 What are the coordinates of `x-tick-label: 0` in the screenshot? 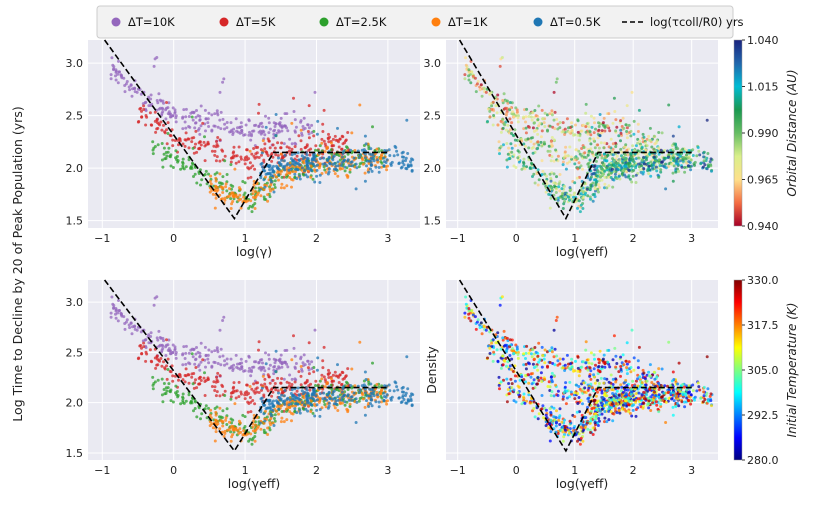 It's located at (516, 238).